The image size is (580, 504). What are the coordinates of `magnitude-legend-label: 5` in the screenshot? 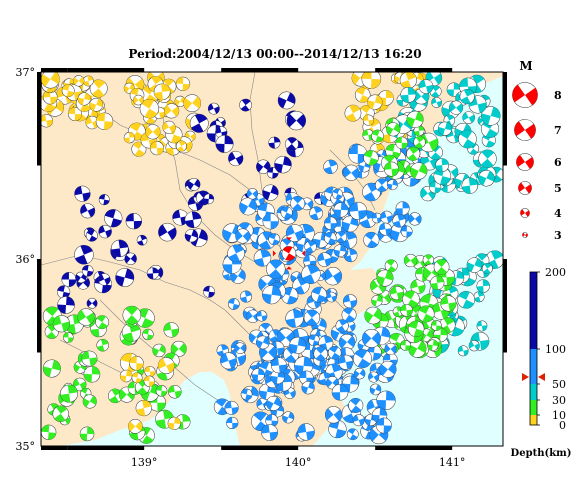 It's located at (558, 188).